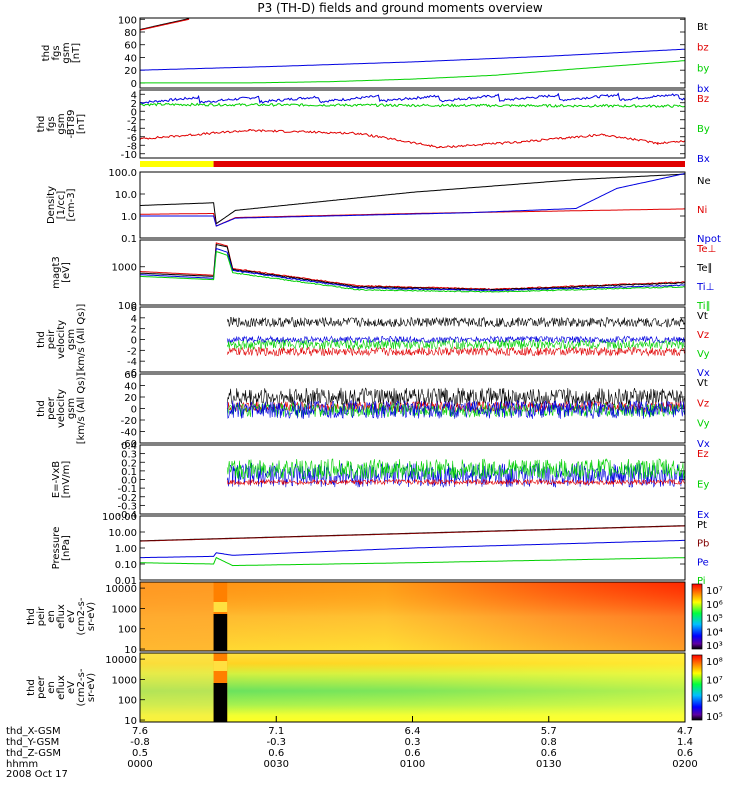 This screenshot has width=750, height=800. I want to click on time-axis-row-label: thd_Y-GSM, so click(32, 742).